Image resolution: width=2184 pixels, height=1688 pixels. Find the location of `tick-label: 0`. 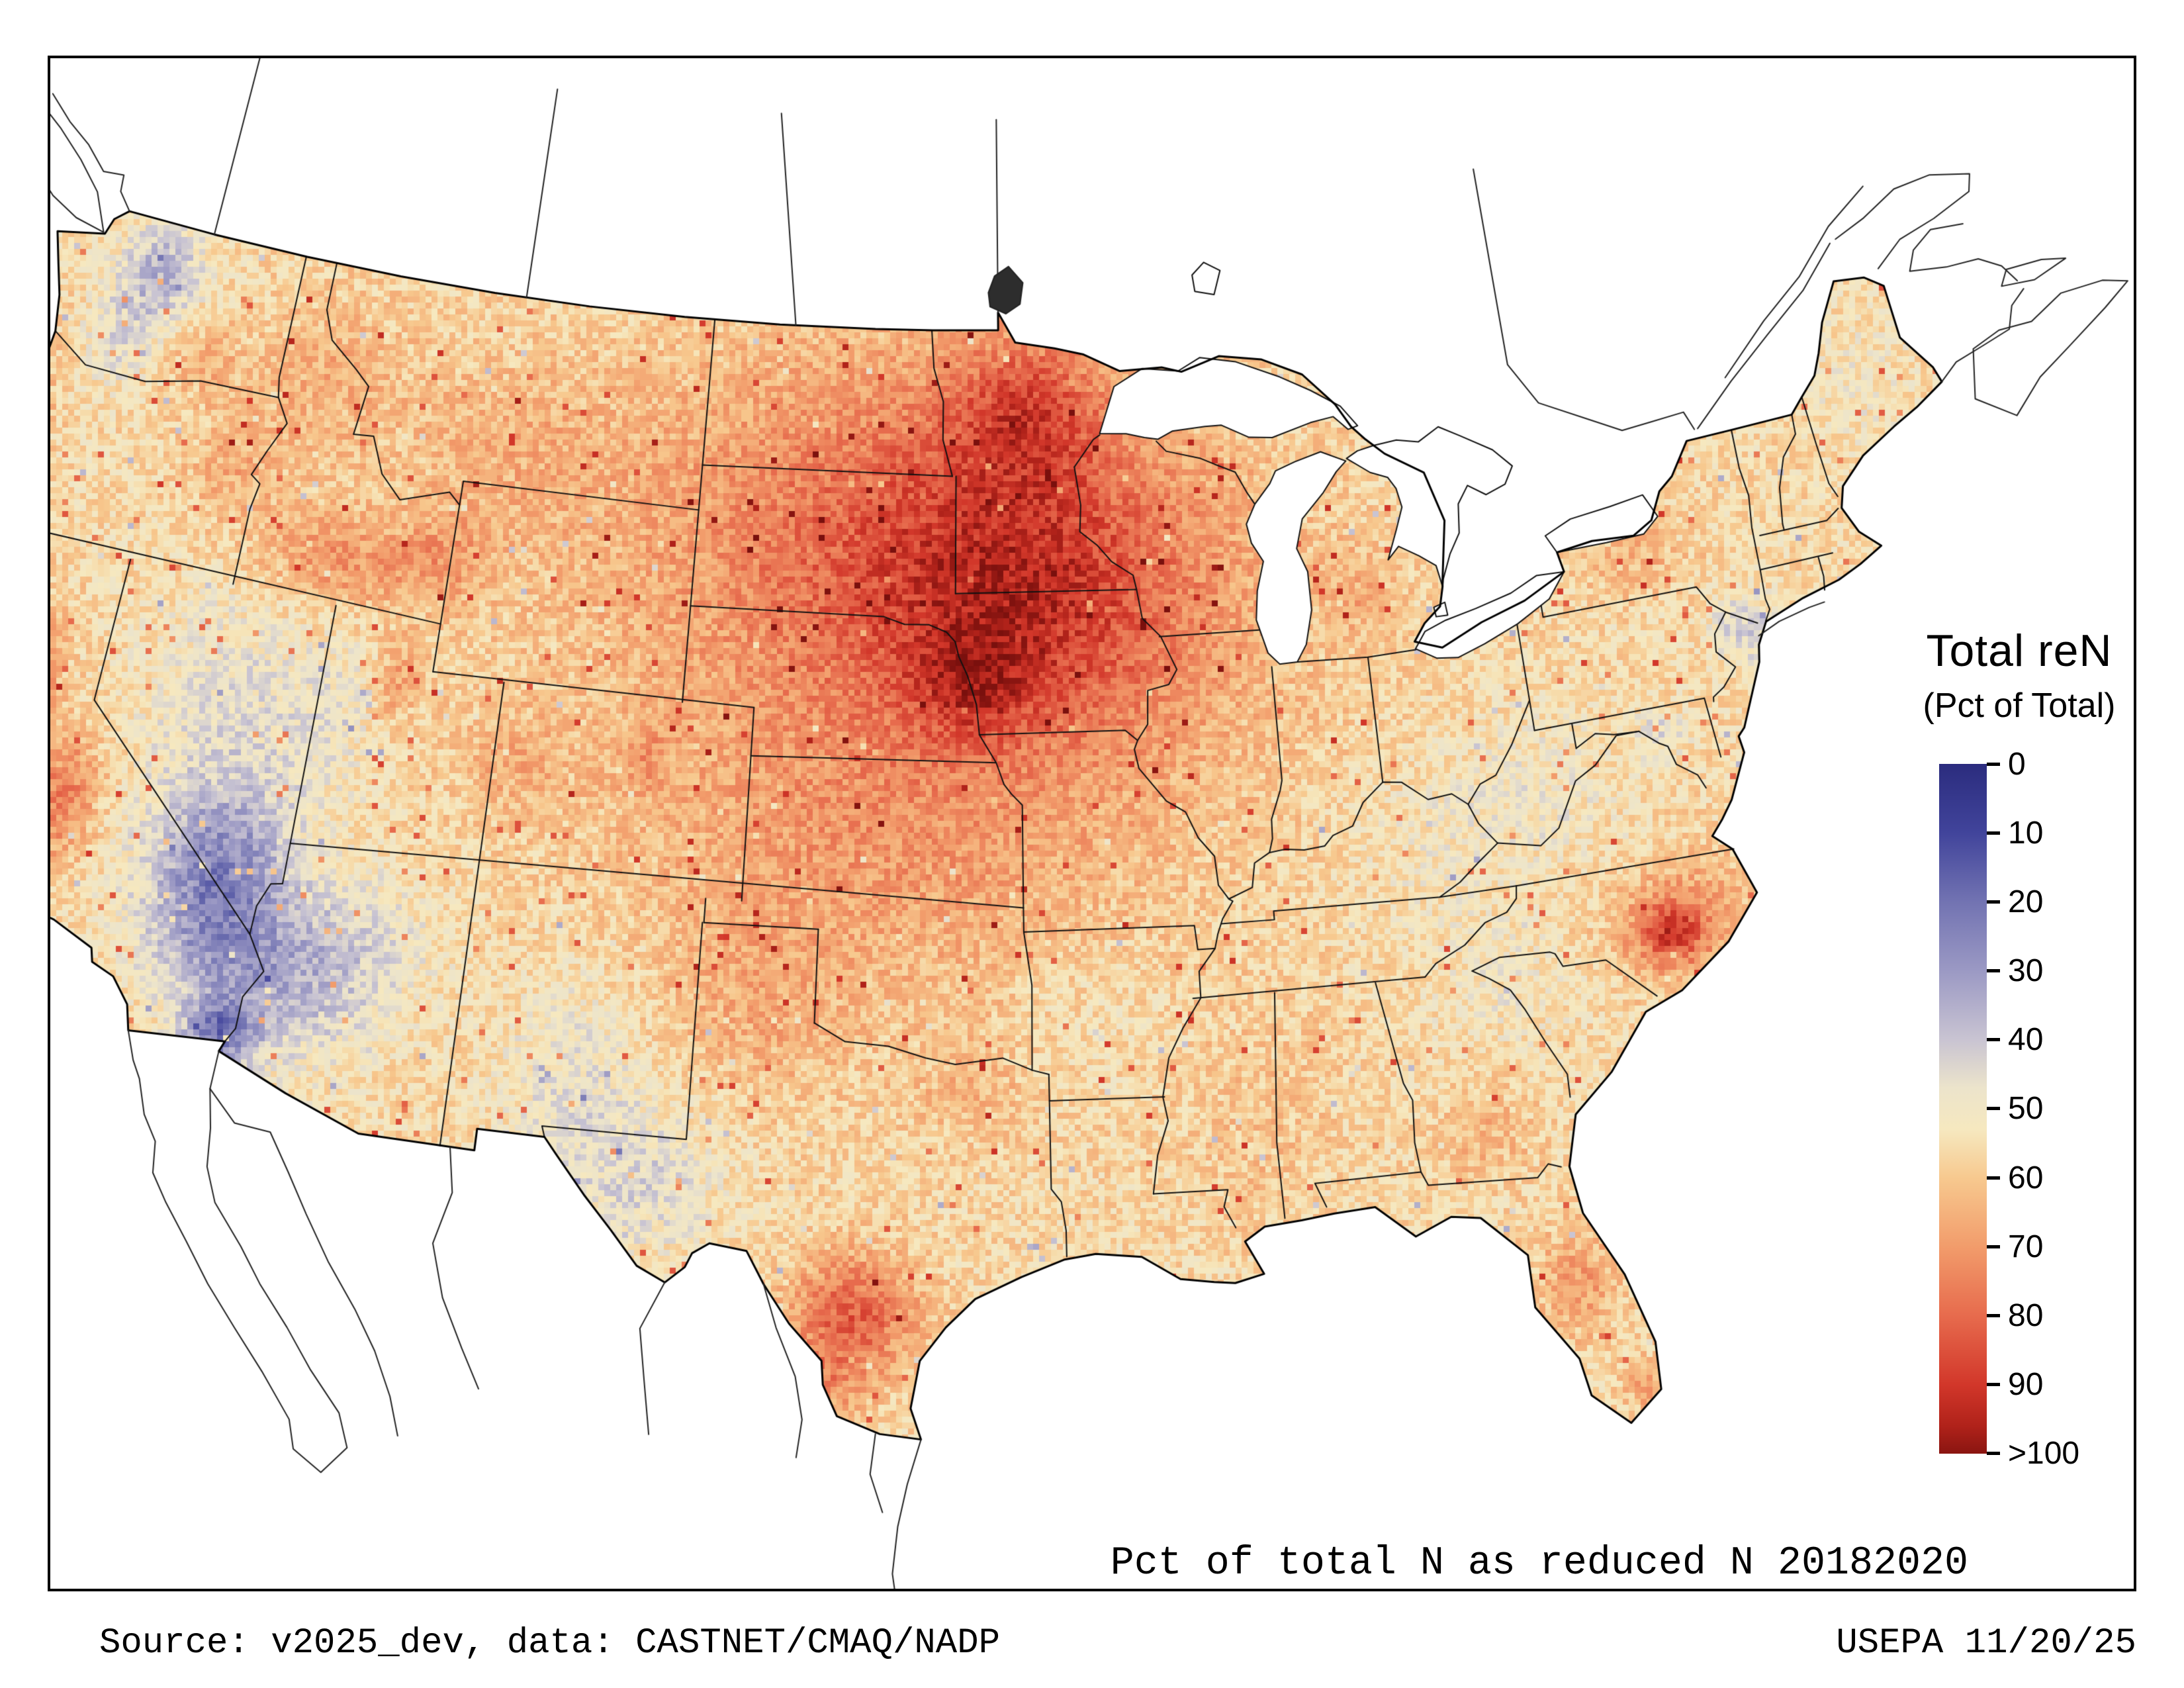

tick-label: 0 is located at coordinates (2017, 764).